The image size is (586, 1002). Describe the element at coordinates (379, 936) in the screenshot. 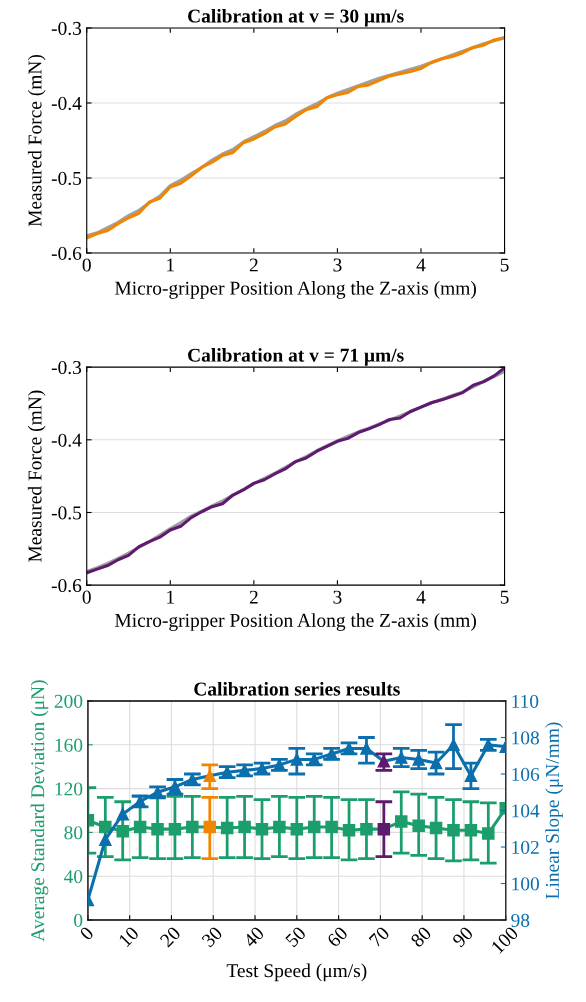

I see `x-tick-label: 70` at that location.